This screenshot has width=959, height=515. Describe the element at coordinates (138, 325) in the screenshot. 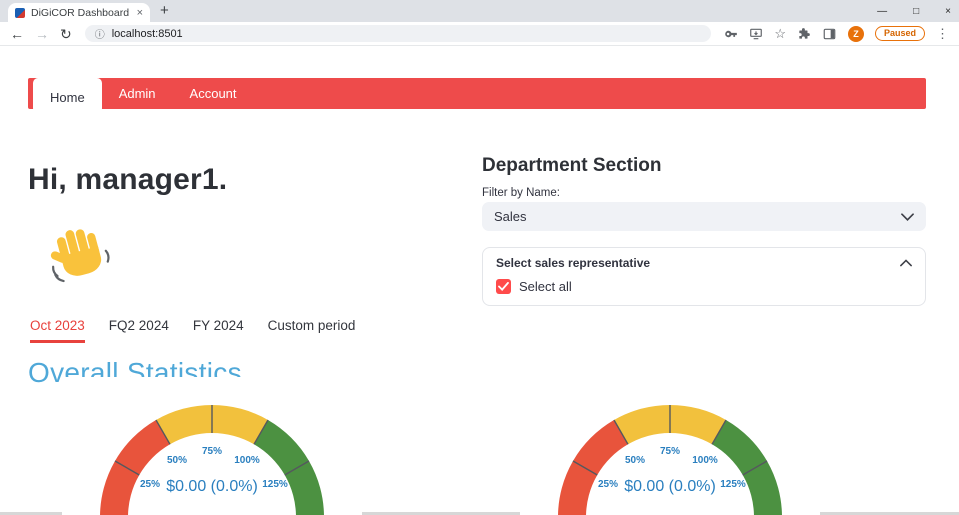

I see `tab-fq2-2024: FQ2 2024` at that location.